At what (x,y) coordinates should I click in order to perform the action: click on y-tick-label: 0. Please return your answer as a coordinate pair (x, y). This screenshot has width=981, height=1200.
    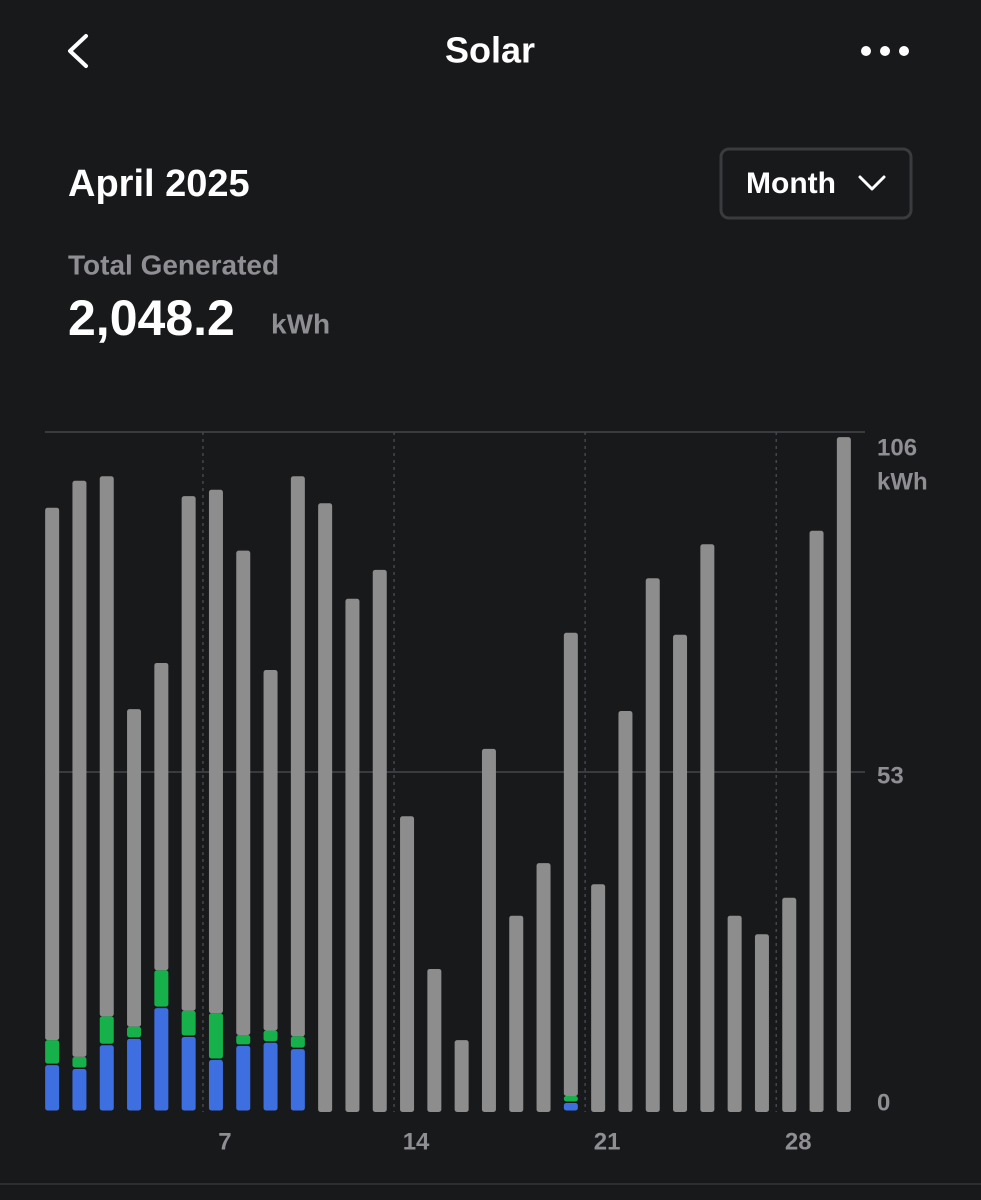
    Looking at the image, I should click on (883, 1102).